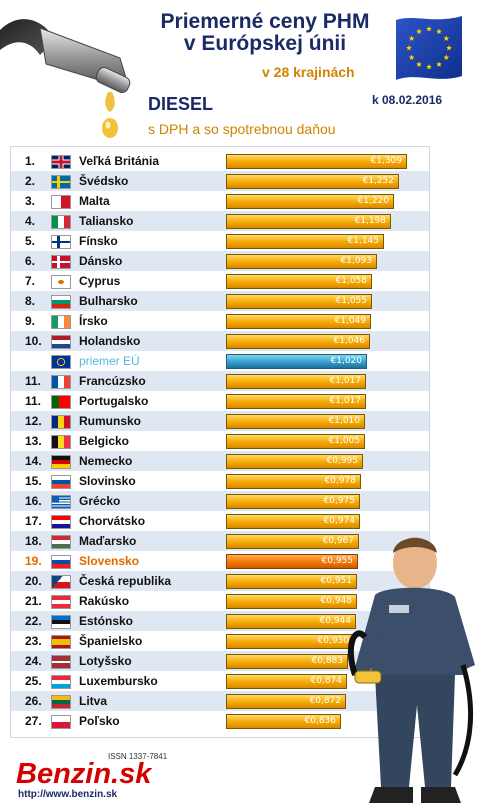 This screenshot has height=810, width=480. Describe the element at coordinates (337, 561) in the screenshot. I see `price-label: €0,955` at that location.